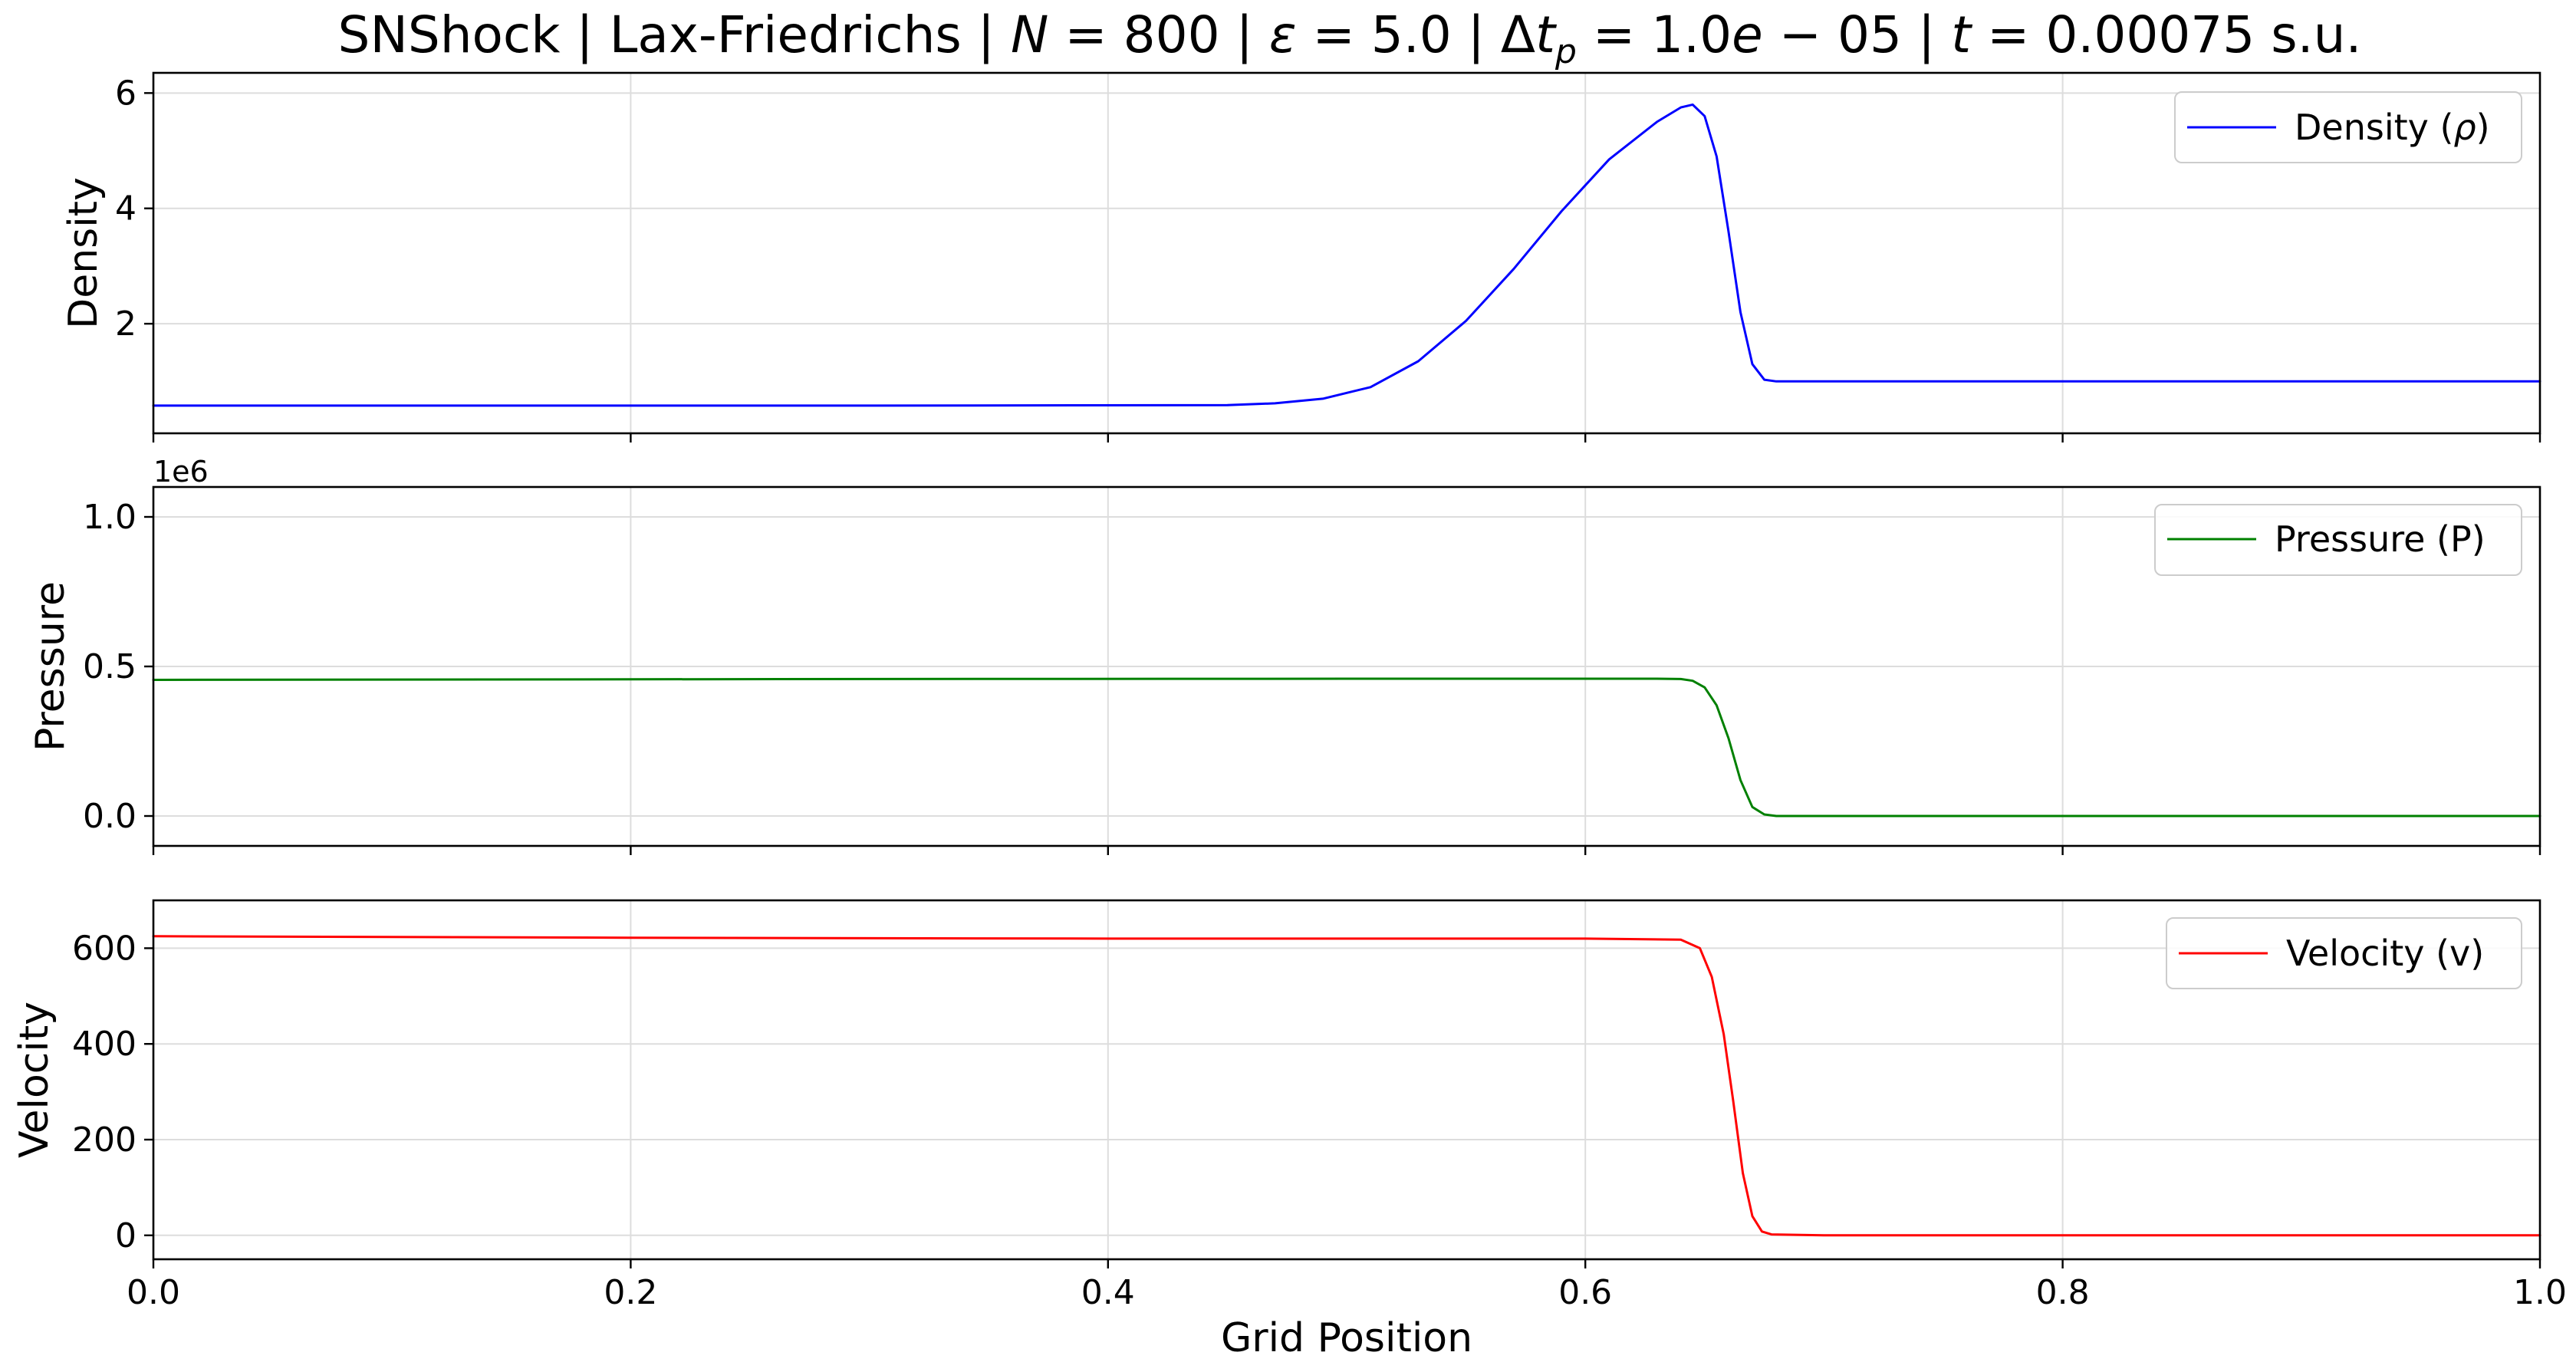 The height and width of the screenshot is (1372, 2576). Describe the element at coordinates (181, 472) in the screenshot. I see `pressure-offset-text: 1e6` at that location.